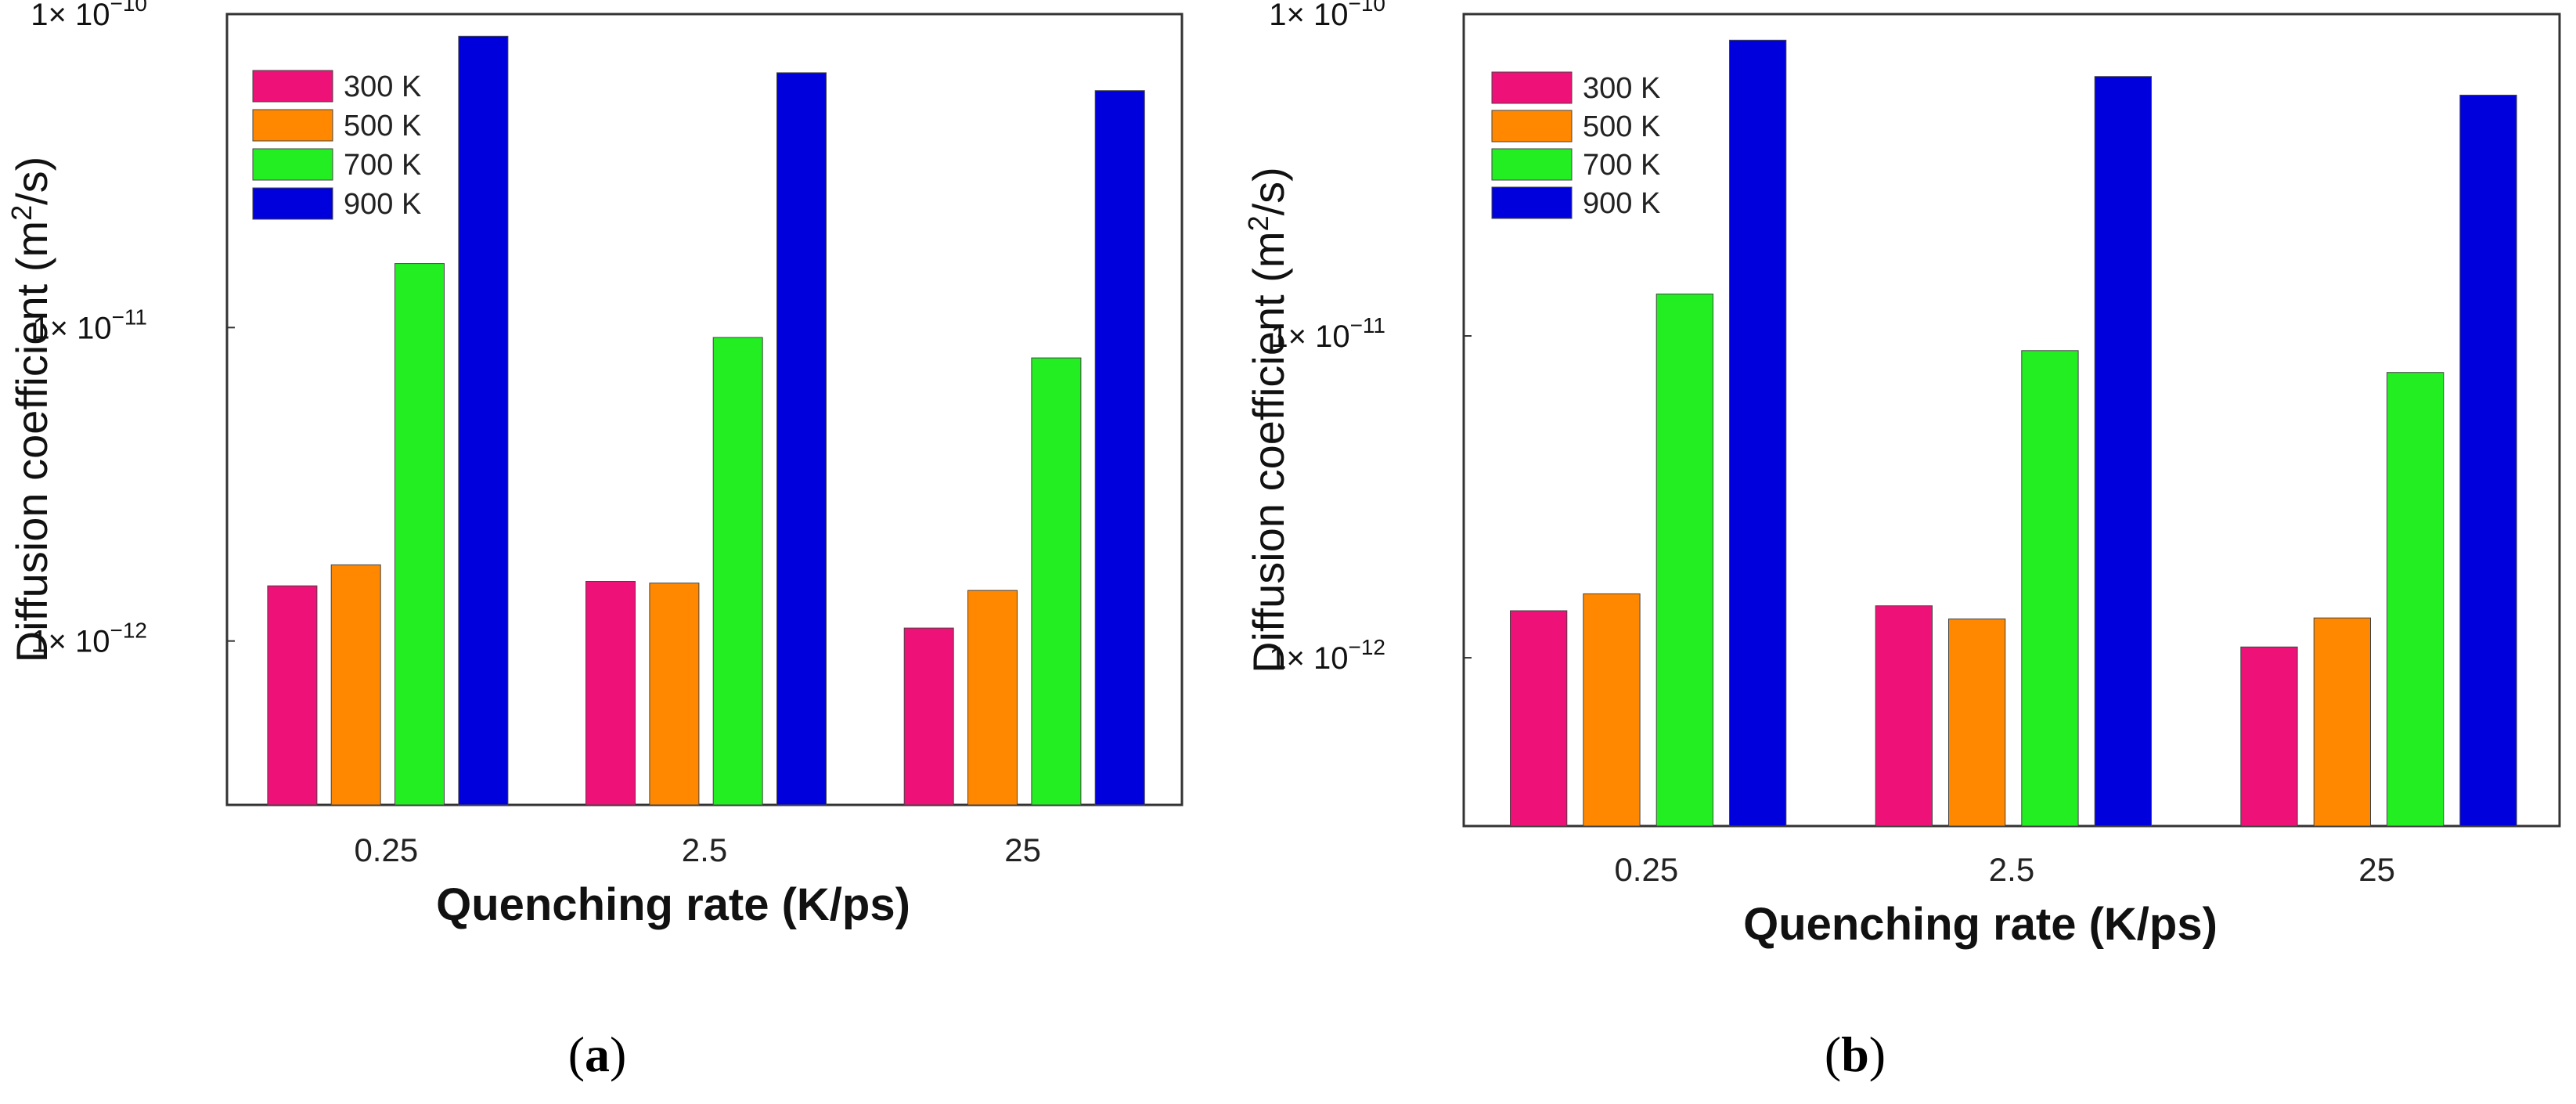 The image size is (2576, 1104). Describe the element at coordinates (1855, 1054) in the screenshot. I see `panel-caption: (b)` at that location.